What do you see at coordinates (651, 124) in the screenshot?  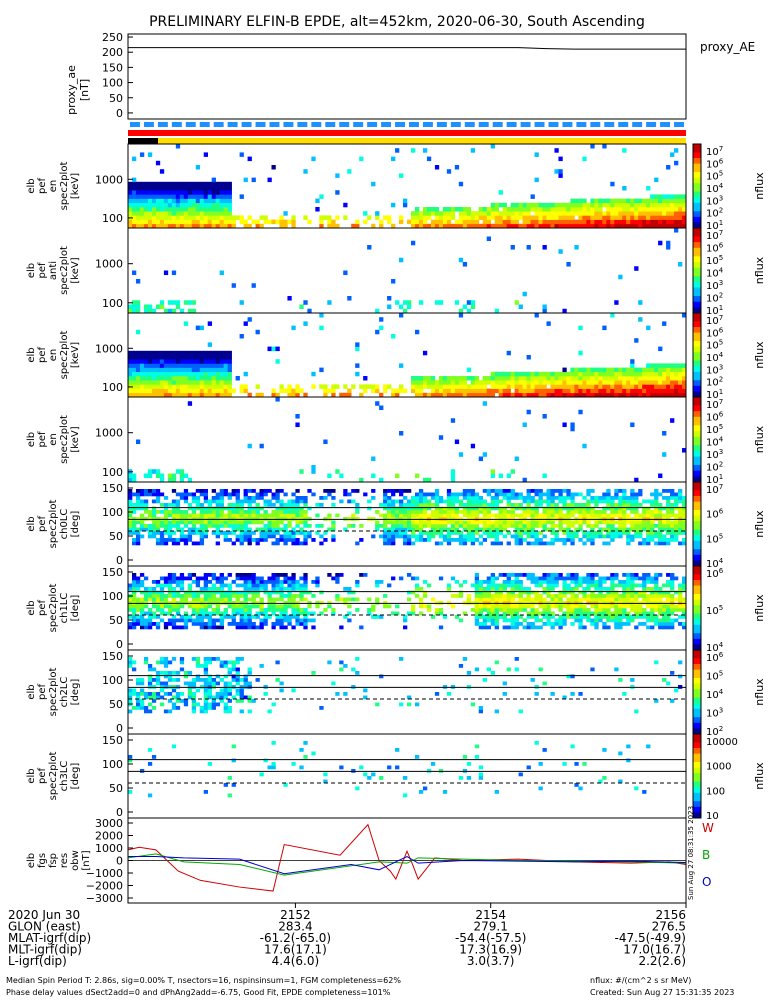 I see `status-segment` at bounding box center [651, 124].